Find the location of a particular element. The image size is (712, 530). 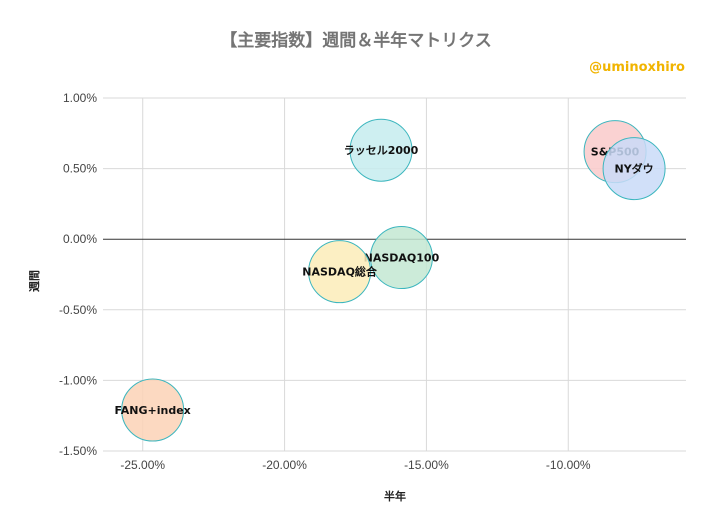

bubble-label: ラッセル2000 is located at coordinates (381, 150).